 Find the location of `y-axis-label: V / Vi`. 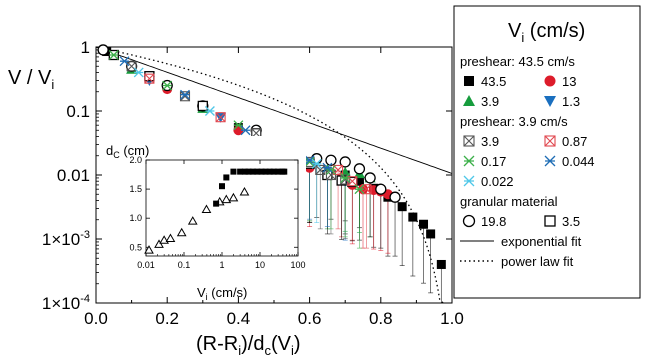

y-axis-label: V / Vi is located at coordinates (31, 79).